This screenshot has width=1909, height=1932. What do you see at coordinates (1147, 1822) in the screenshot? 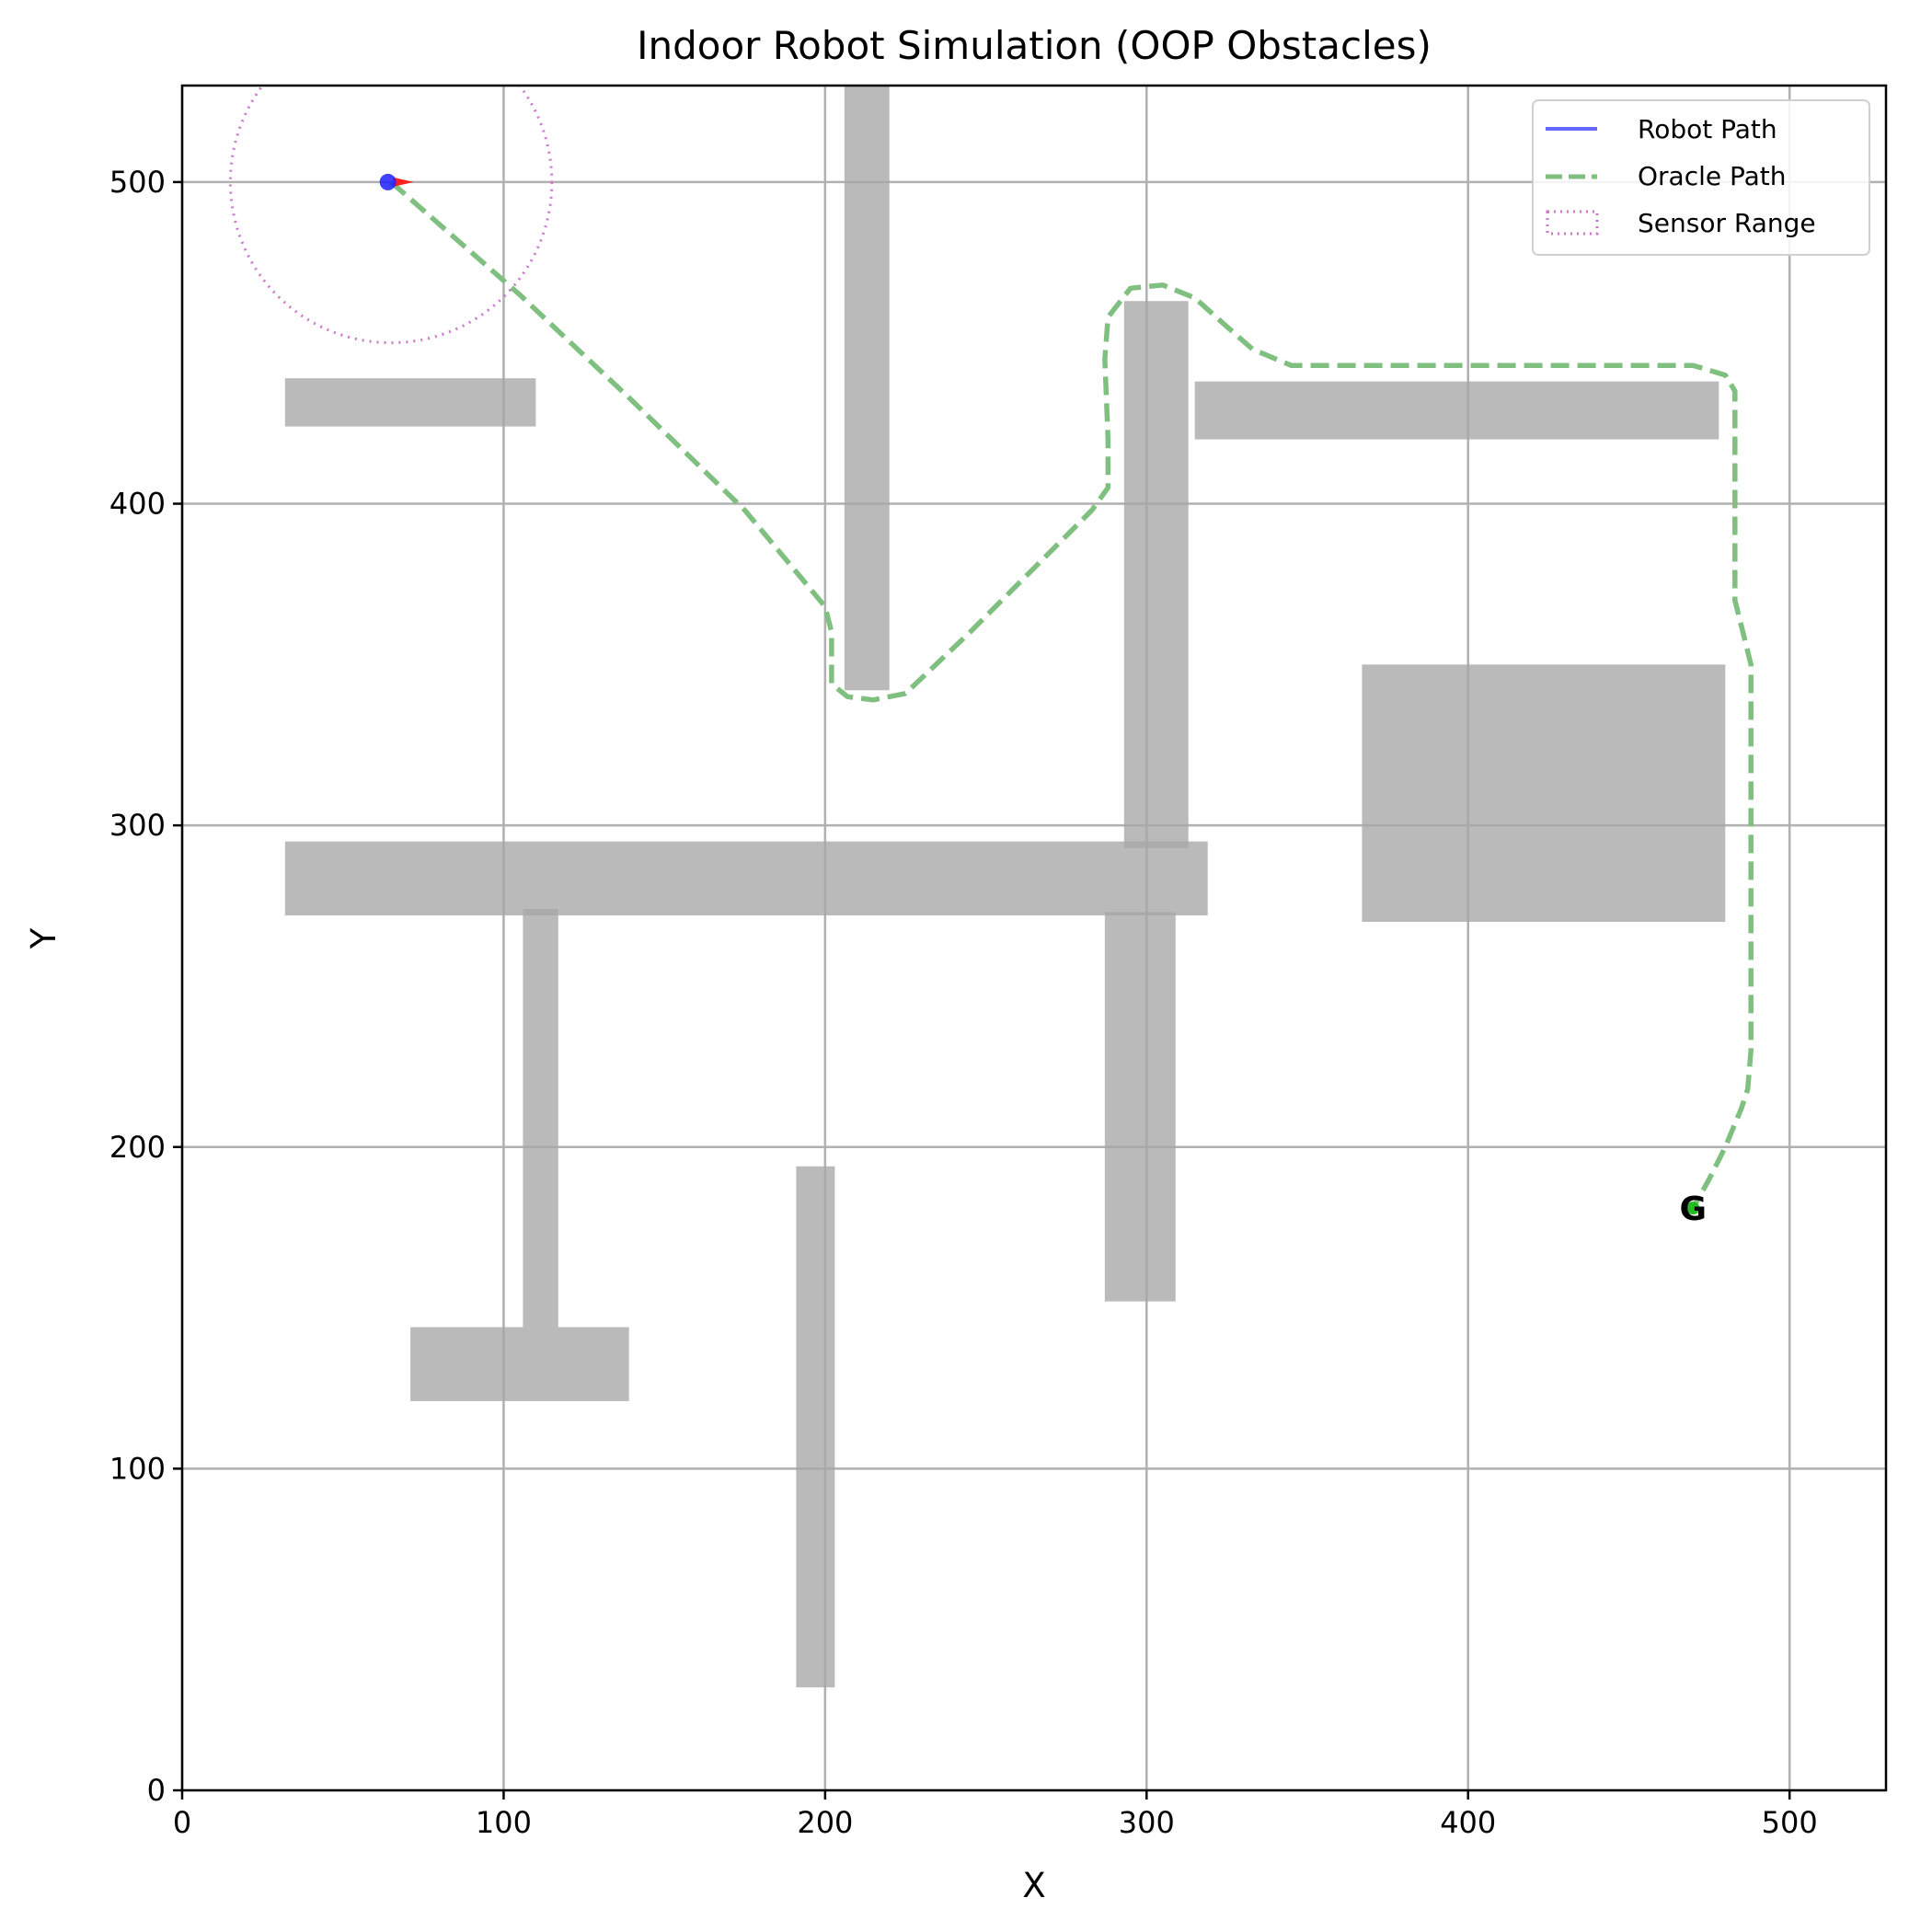
I see `x-tick-label: 300` at bounding box center [1147, 1822].